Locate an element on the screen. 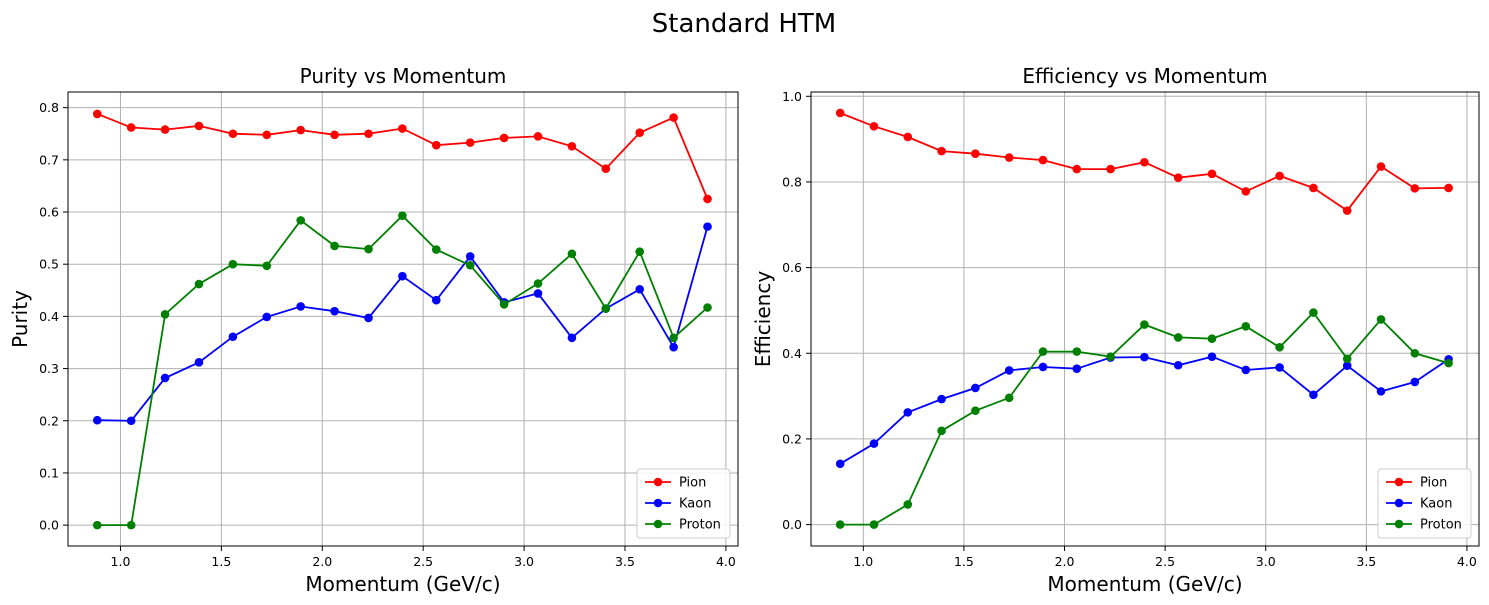 Image resolution: width=1489 pixels, height=605 pixels. efficiency-x-axis-label: Momentum (GeV/c) is located at coordinates (1144, 584).